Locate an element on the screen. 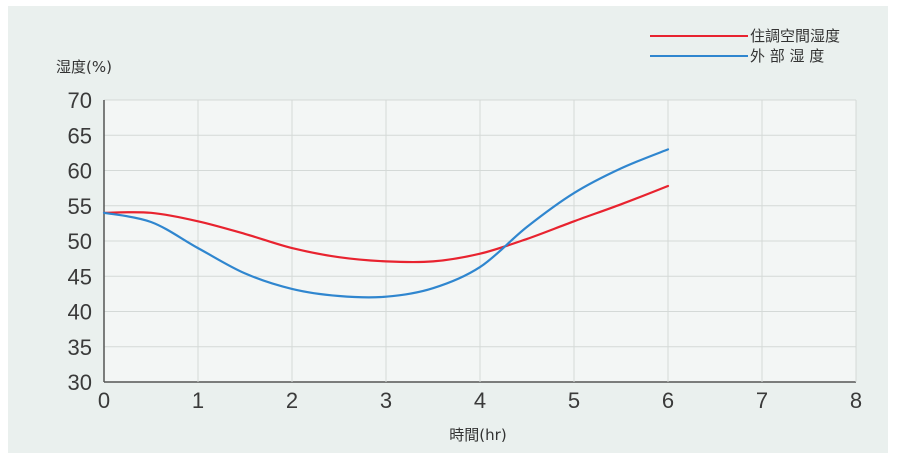  legend-label-indoor: 住調空間湿度 is located at coordinates (795, 36).